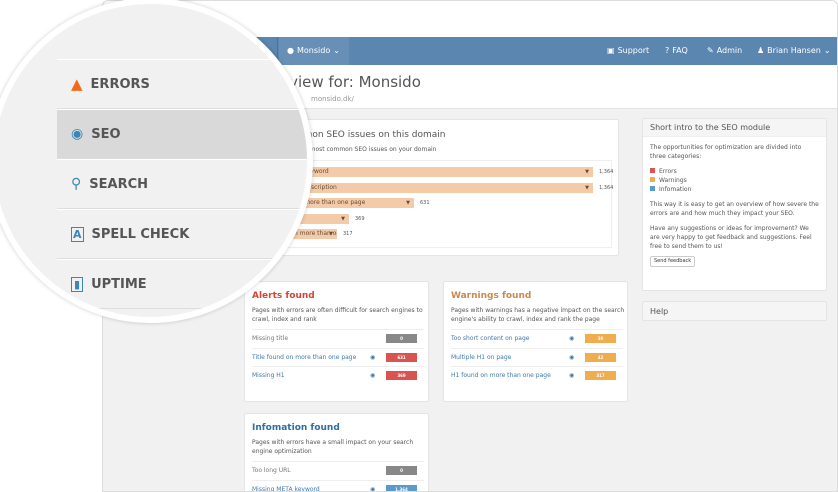  I want to click on table-row: H1 found on more than one page ◉ 317, so click(537, 375).